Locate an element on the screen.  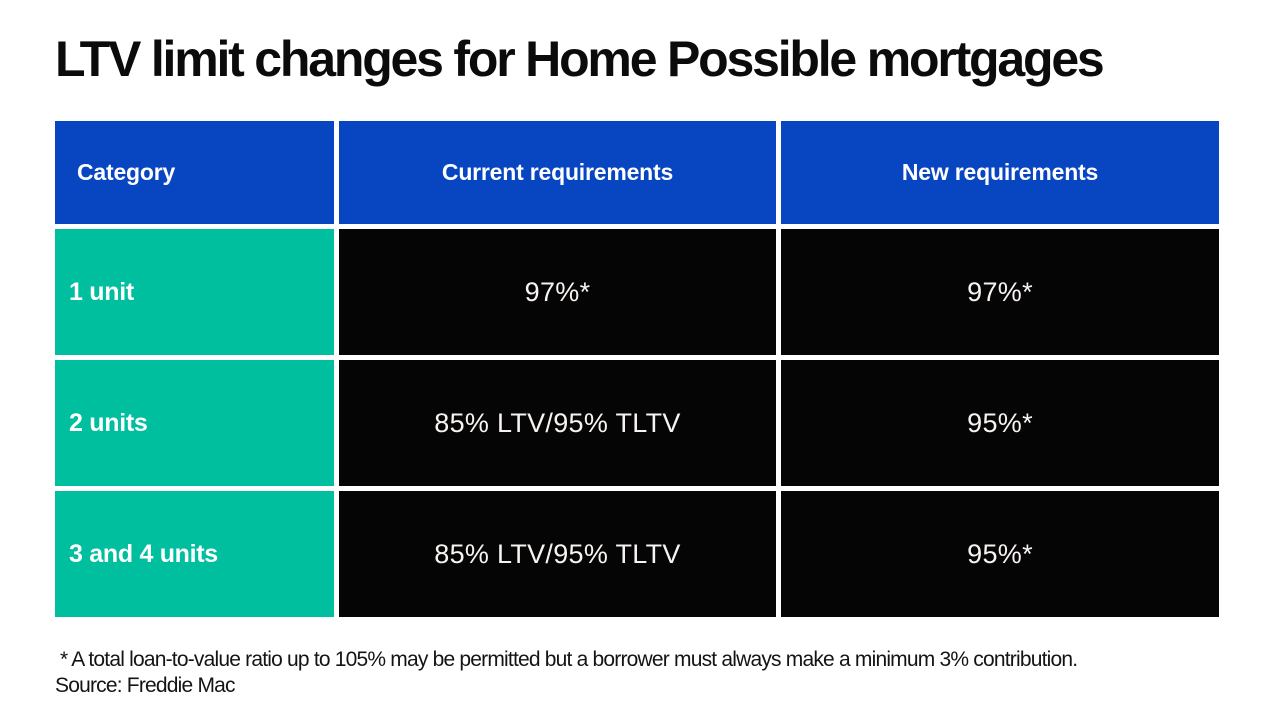
header-label-current-requirements: Current requirements is located at coordinates (557, 172).